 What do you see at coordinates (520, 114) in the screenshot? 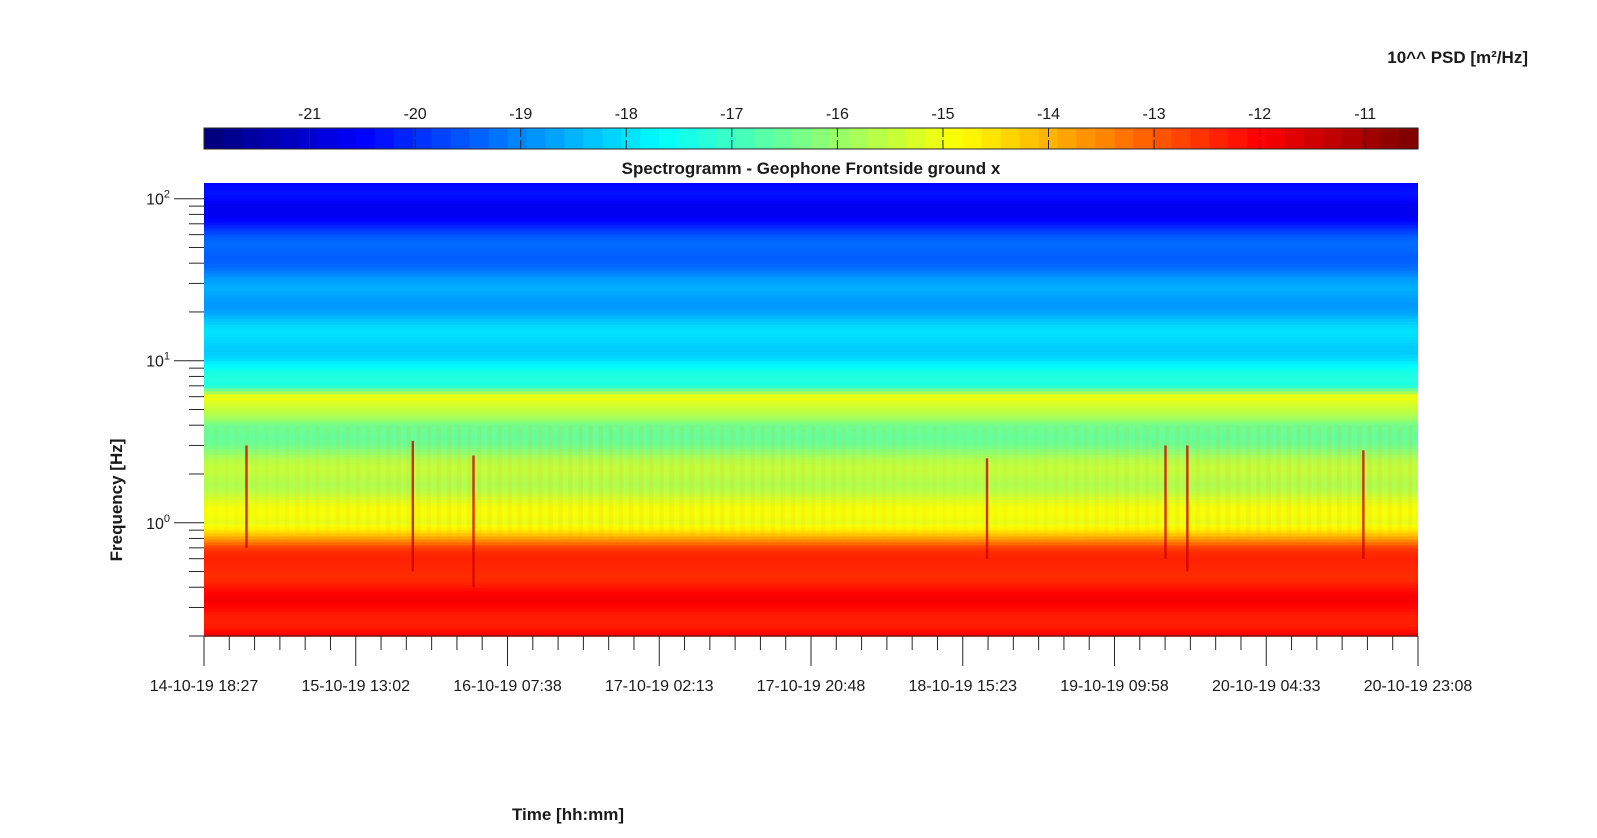
I see `colorbar-tick-label: -19` at bounding box center [520, 114].